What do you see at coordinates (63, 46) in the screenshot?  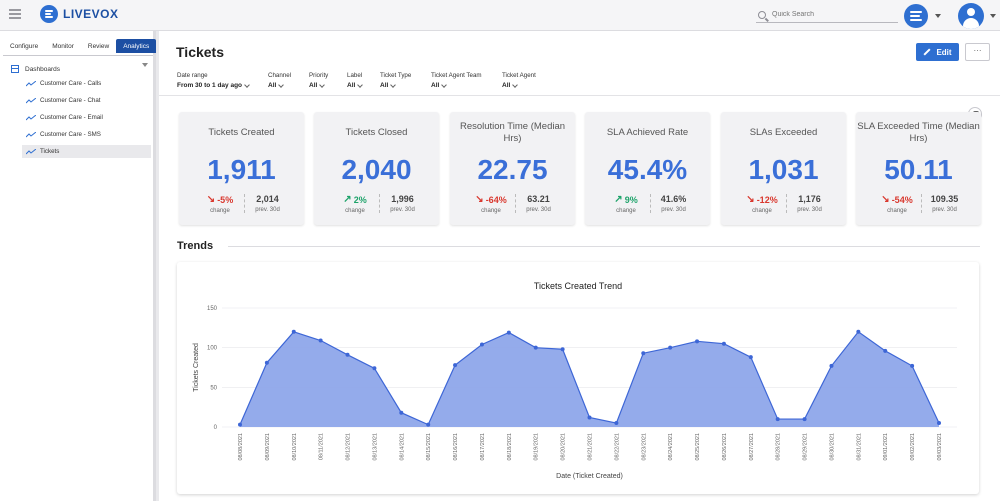 I see `tab-monitor: Monitor` at bounding box center [63, 46].